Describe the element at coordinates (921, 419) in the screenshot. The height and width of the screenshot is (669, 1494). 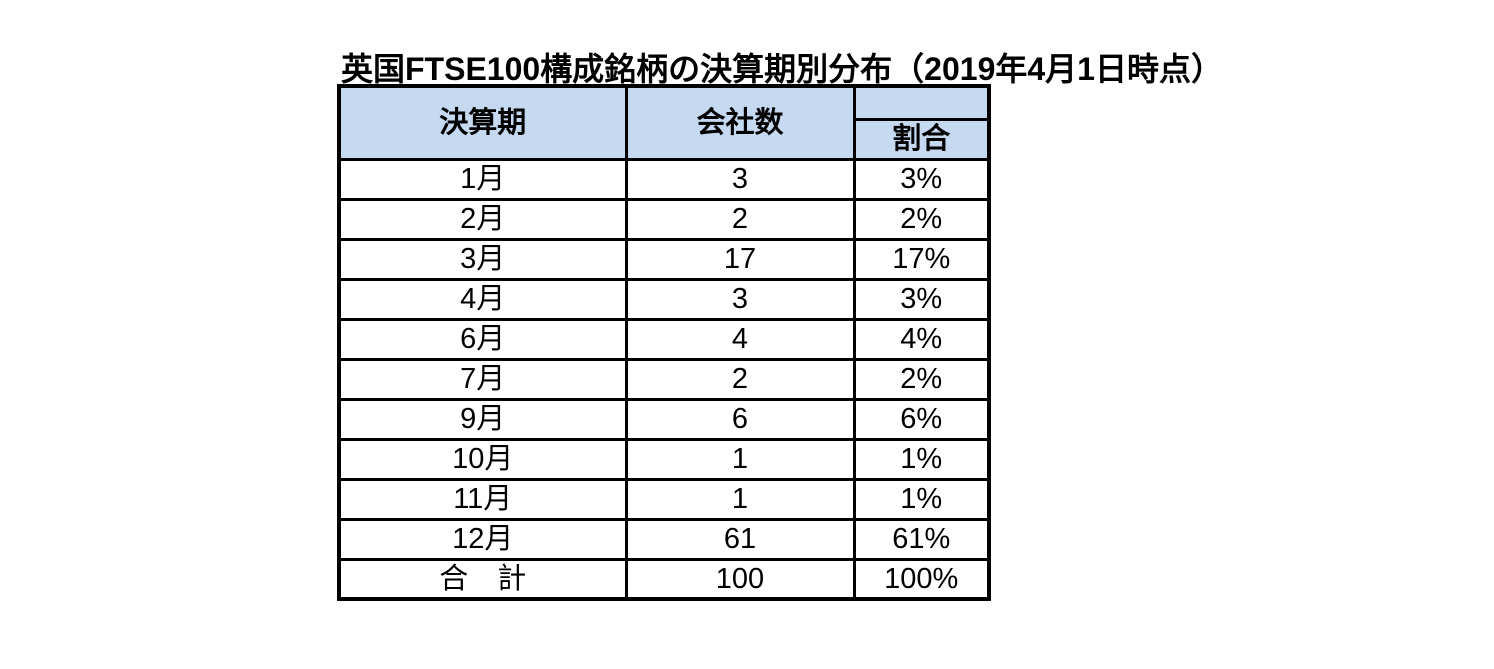
I see `ratio-cell: 6%` at that location.